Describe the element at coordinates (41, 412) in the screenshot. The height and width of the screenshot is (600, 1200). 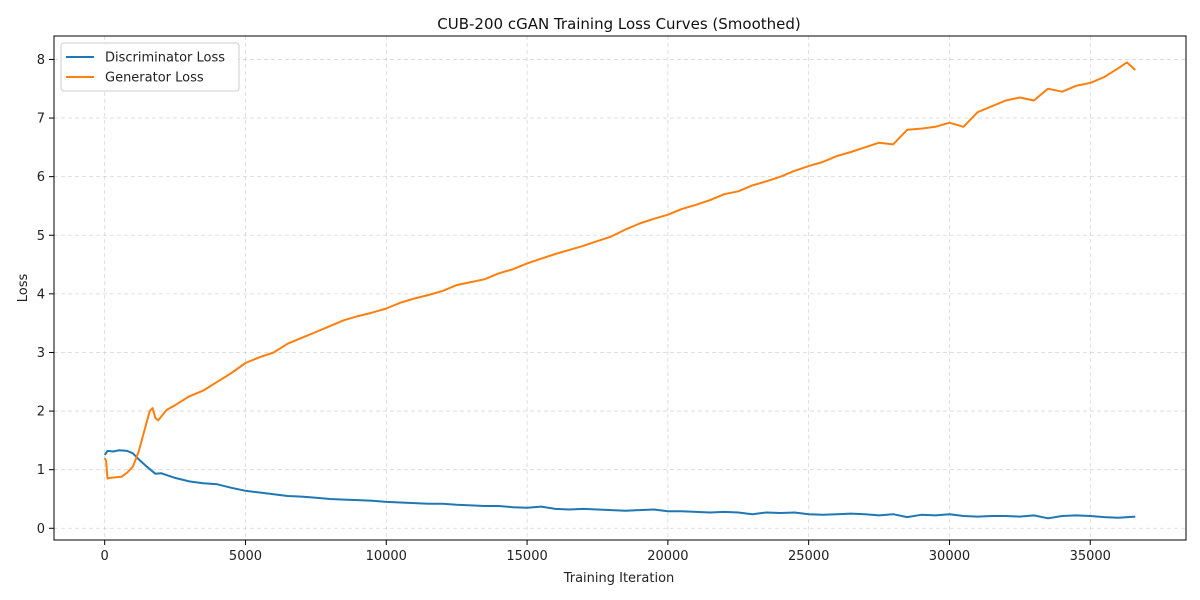
I see `y-tick-label: 2` at that location.